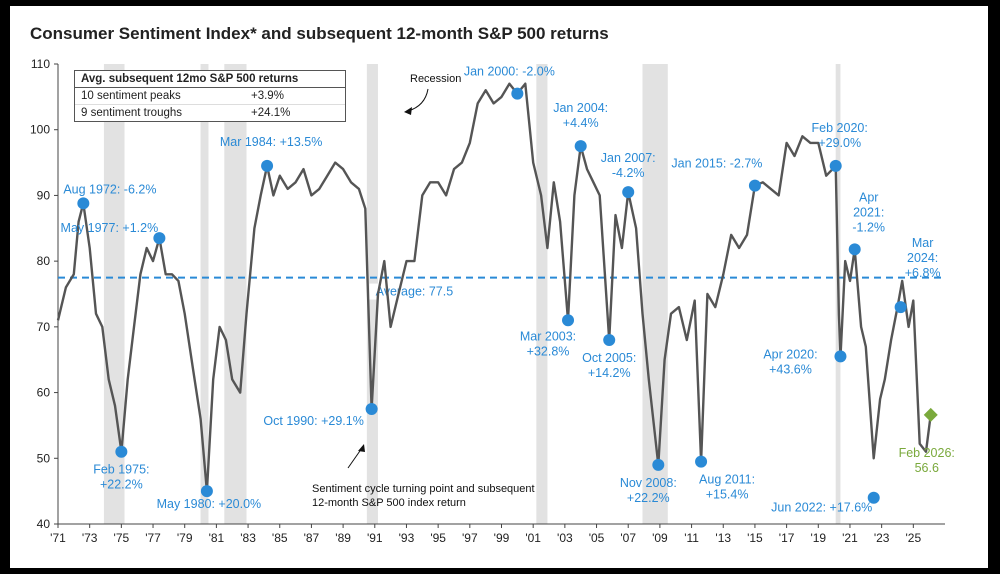 The height and width of the screenshot is (574, 1000). What do you see at coordinates (343, 538) in the screenshot?
I see `x-tick-label: '89` at bounding box center [343, 538].